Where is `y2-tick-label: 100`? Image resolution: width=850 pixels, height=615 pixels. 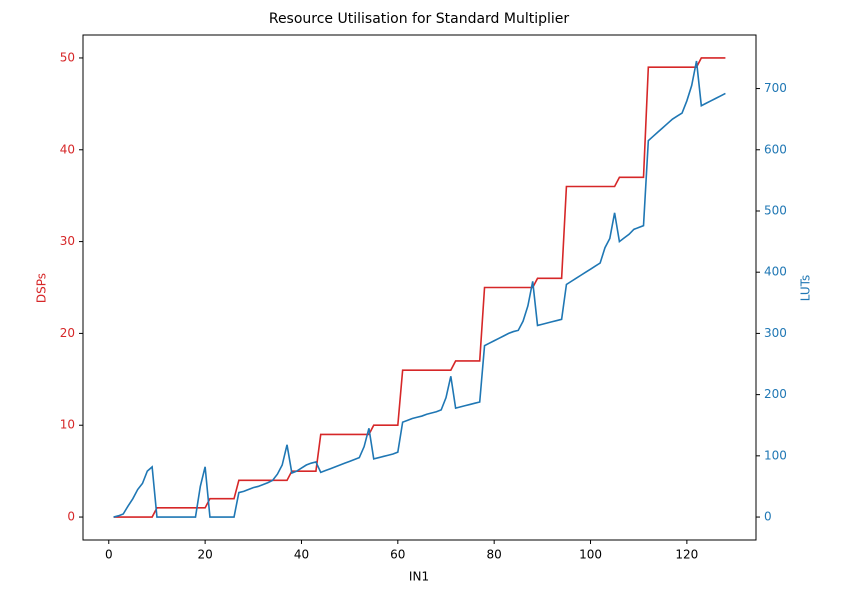 y2-tick-label: 100 is located at coordinates (775, 455).